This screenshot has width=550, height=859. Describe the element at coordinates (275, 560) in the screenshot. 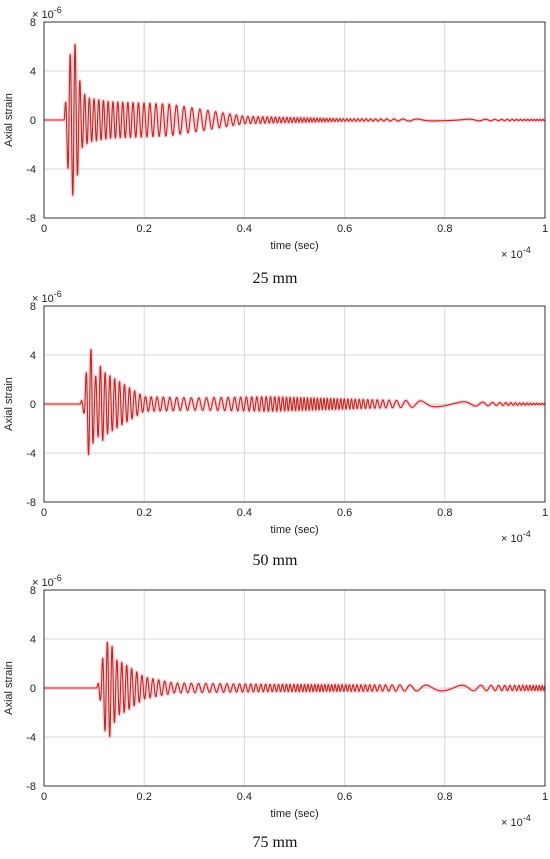

I see `panel-caption: 50 mm` at that location.